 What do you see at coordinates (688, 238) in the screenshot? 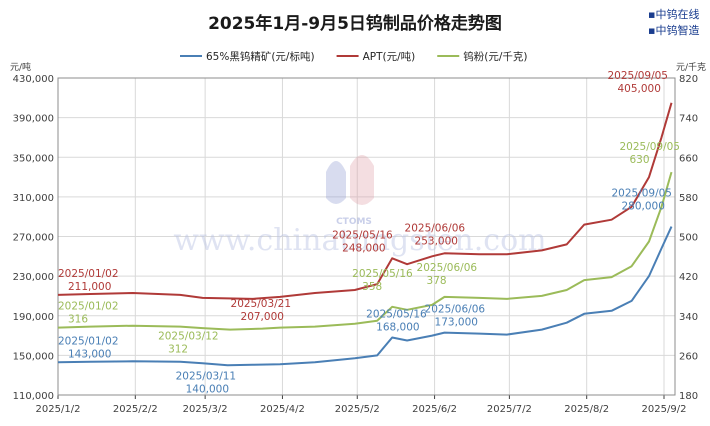
I see `y-right-tick-label: 500` at bounding box center [688, 238].